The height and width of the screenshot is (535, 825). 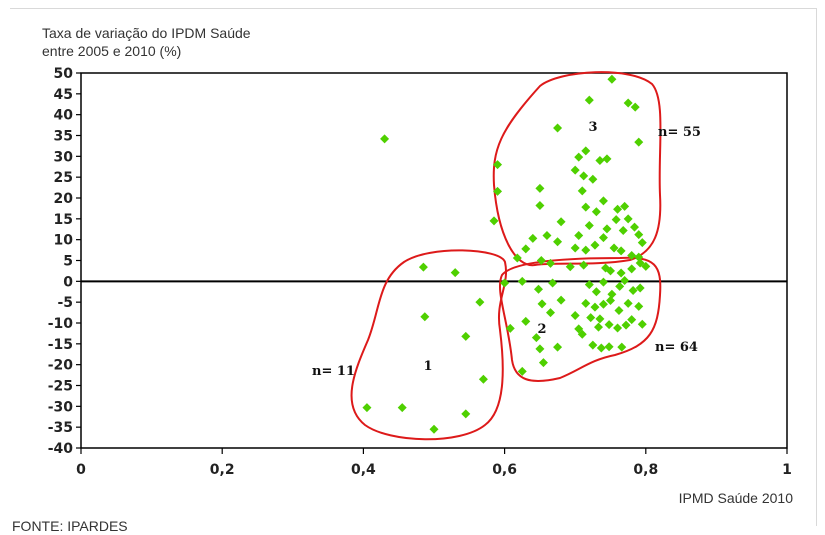 I want to click on cluster-1-count: n= 11, so click(x=333, y=371).